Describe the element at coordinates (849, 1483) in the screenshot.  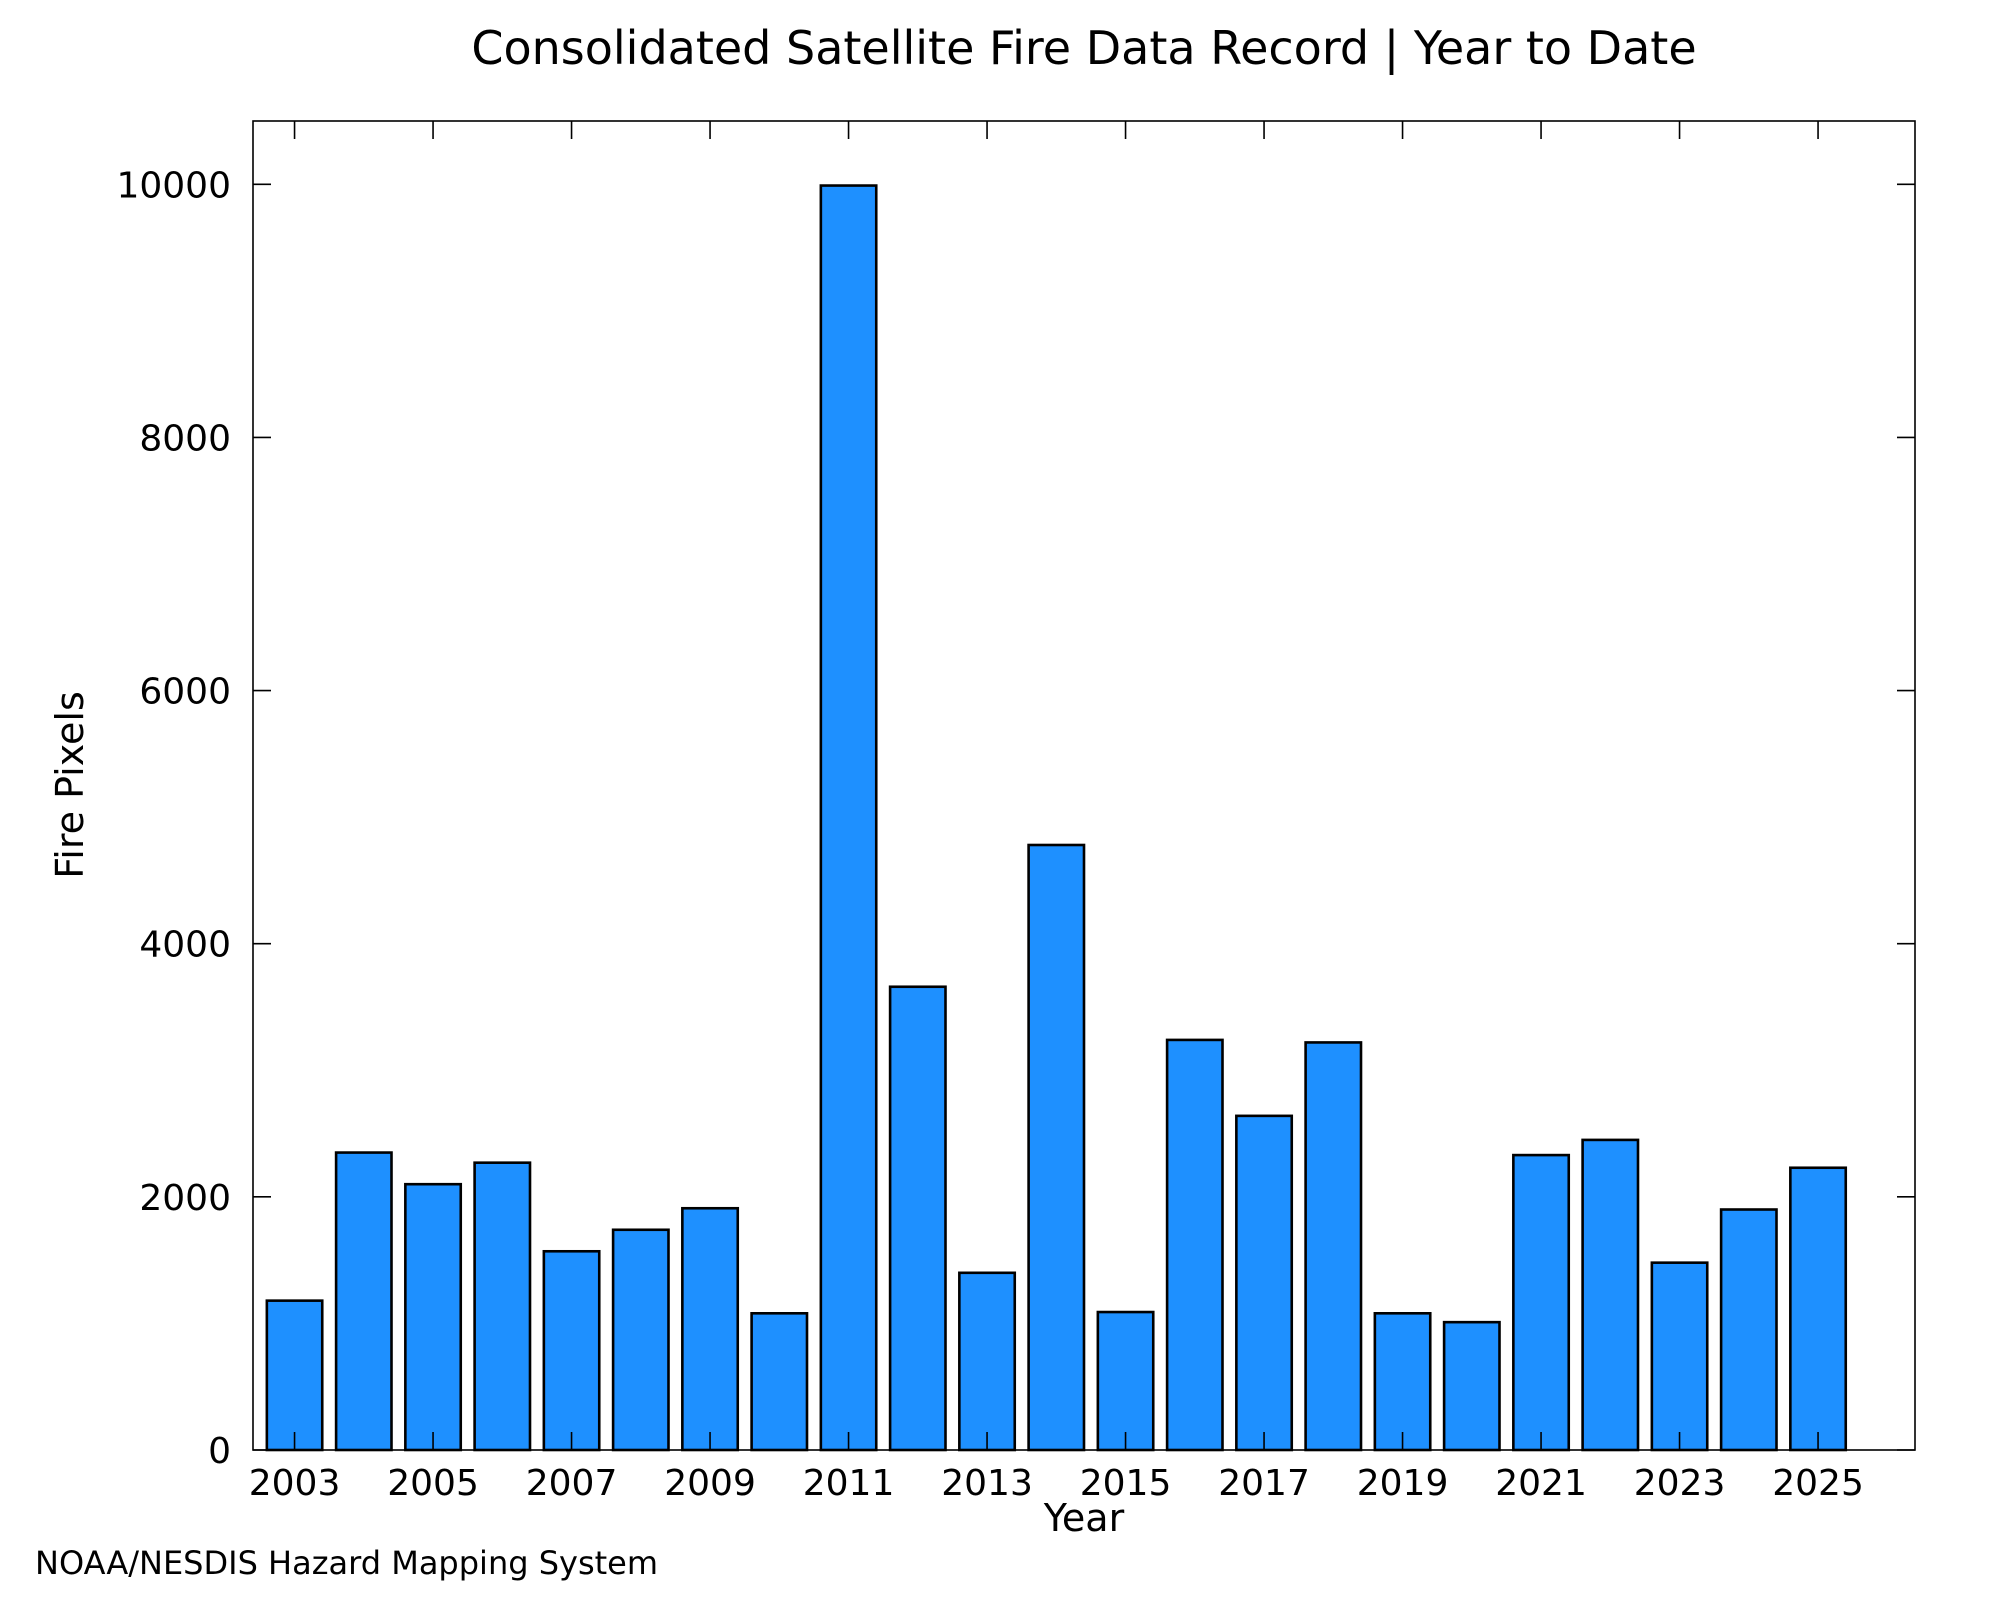
I see `x-tick-label-2011: 2011` at that location.